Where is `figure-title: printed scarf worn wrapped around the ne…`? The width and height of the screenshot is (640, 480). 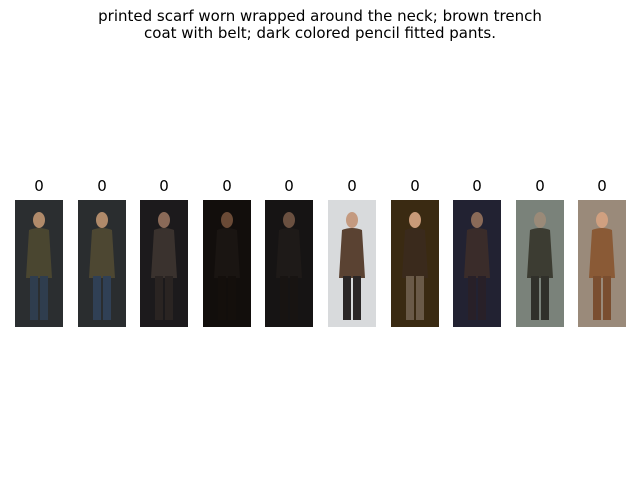 figure-title: printed scarf worn wrapped around the ne… is located at coordinates (320, 25).